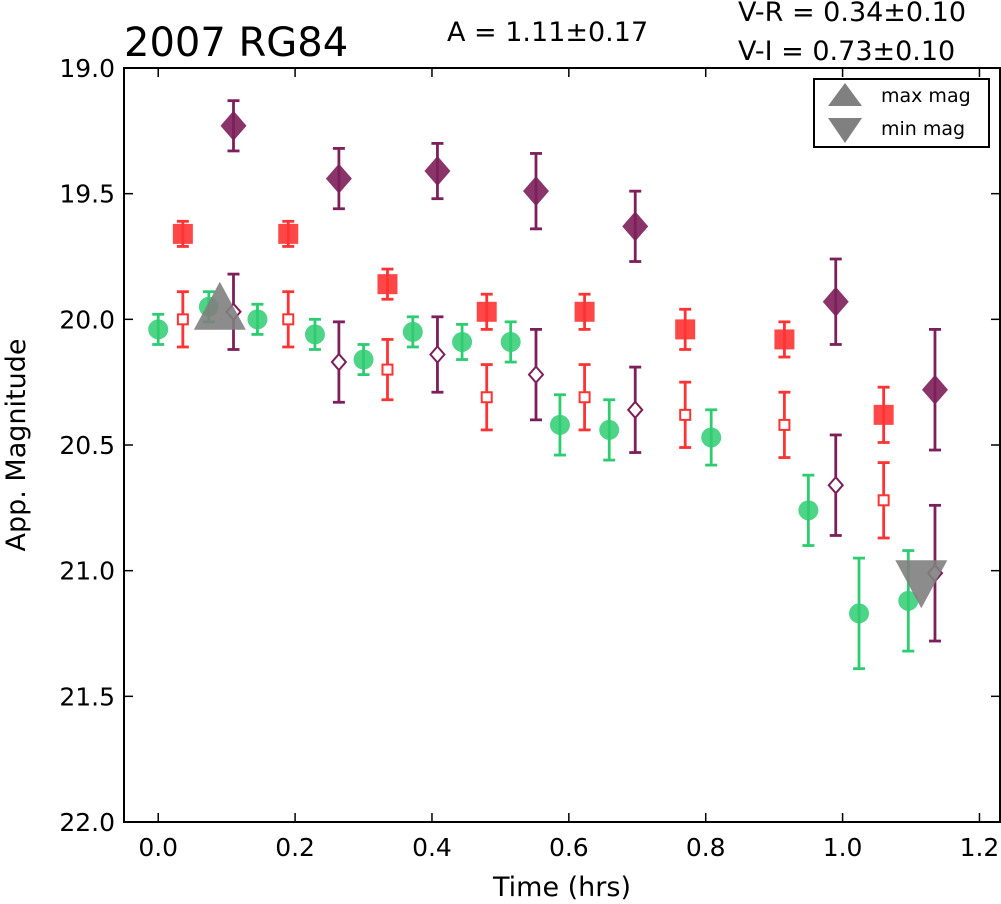 The height and width of the screenshot is (904, 1001). I want to click on y-tick-label: 21.0, so click(87, 571).